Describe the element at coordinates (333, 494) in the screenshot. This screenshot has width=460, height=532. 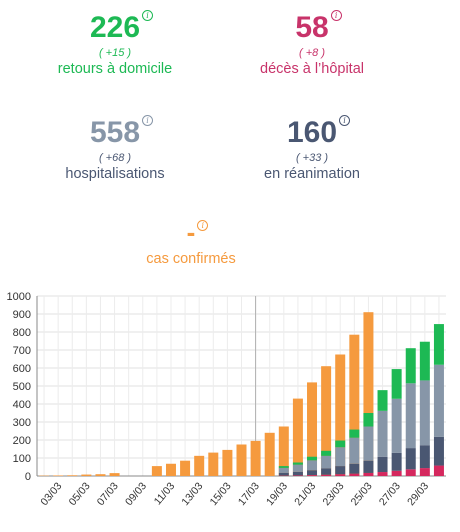
I see `x-tick-label: 23/03` at that location.